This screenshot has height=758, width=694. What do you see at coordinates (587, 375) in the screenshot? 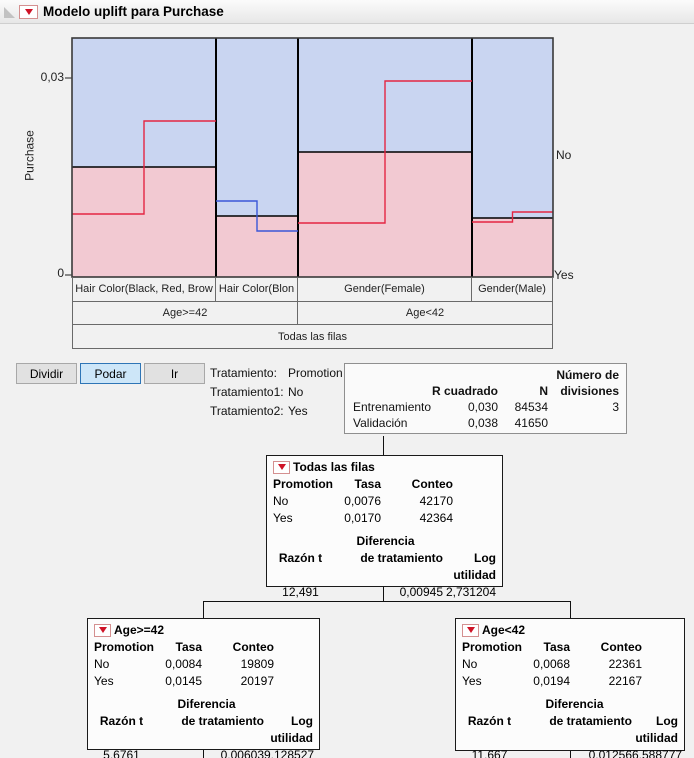
I see `col-header-numero-de: Número de` at bounding box center [587, 375].